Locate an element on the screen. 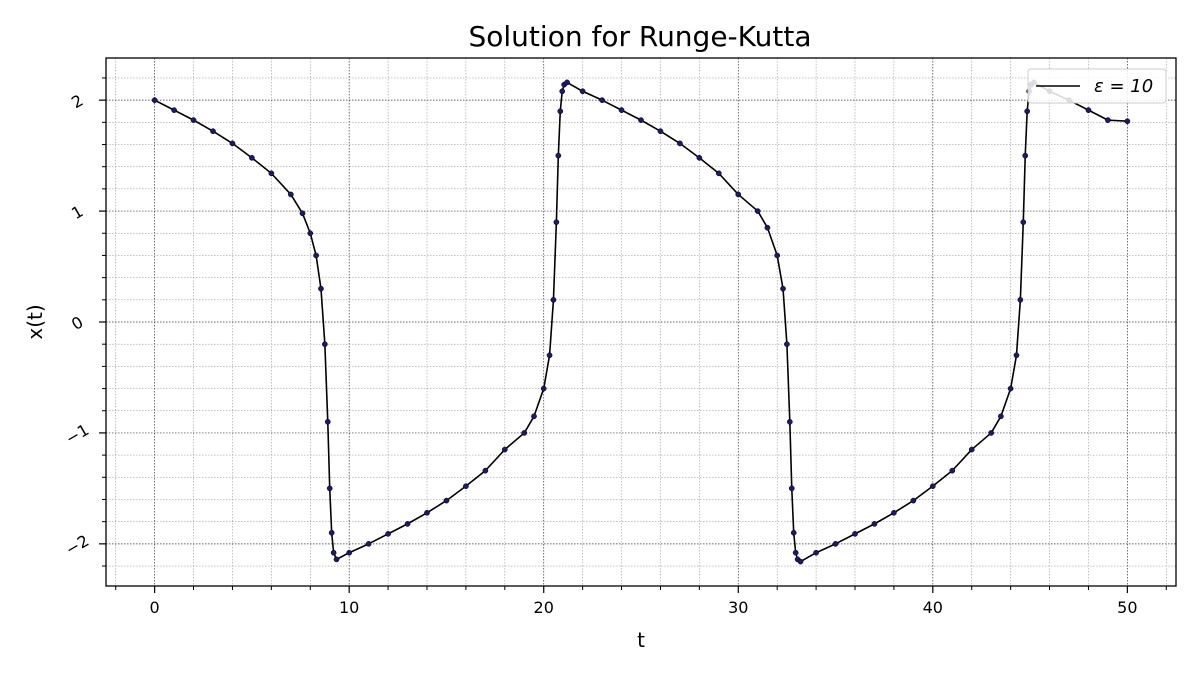 Image resolution: width=1200 pixels, height=675 pixels. chart-title: Solution for Runge-Kutta is located at coordinates (640, 36).